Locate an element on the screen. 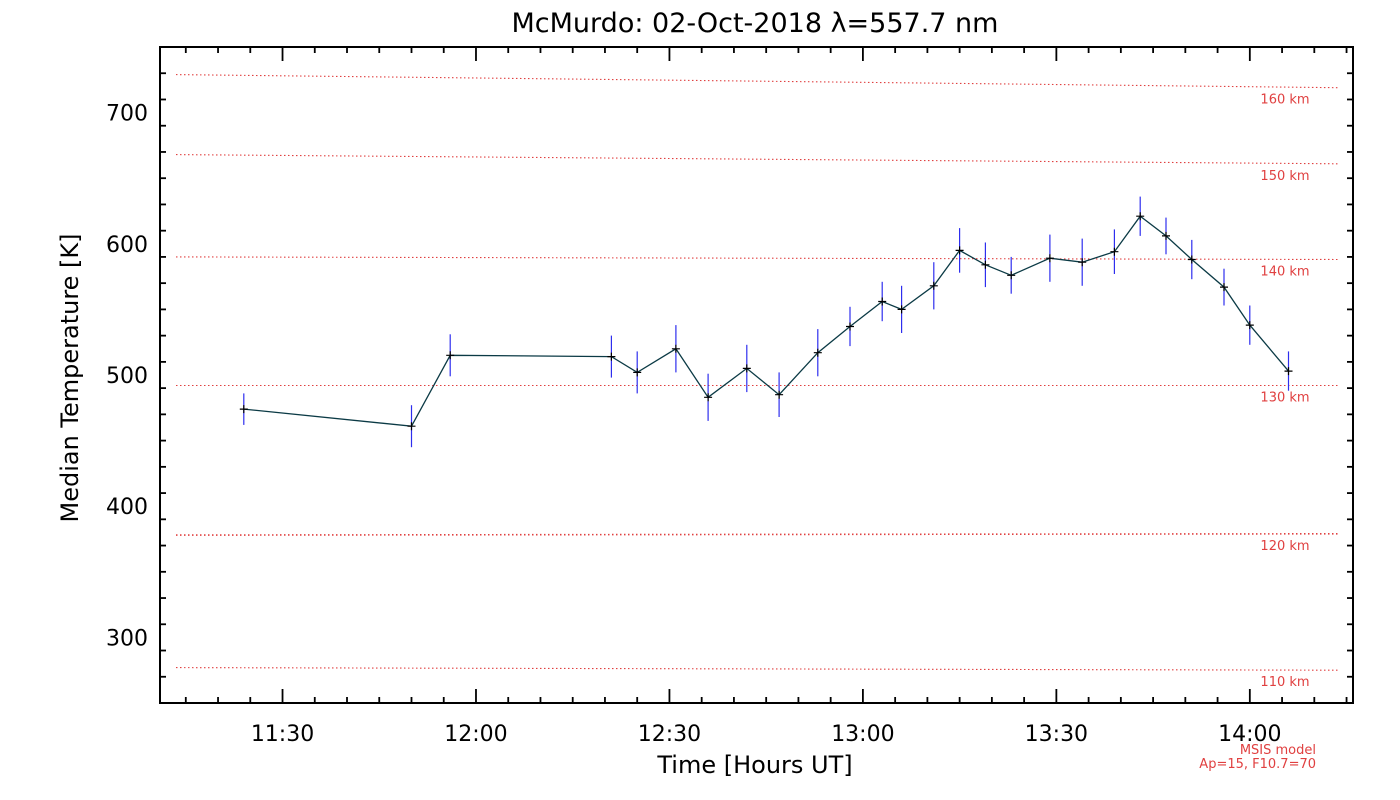 Image resolution: width=1400 pixels, height=800 pixels. chart-title: McMurdo: 02-Oct-2018 λ=557.7 nm is located at coordinates (755, 23).